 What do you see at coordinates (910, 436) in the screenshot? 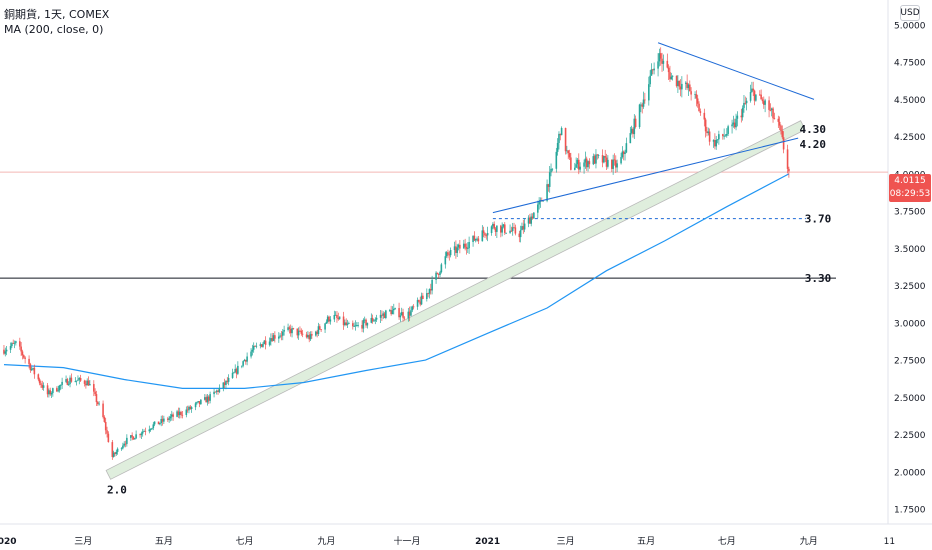
I see `y-tick-label: 2.2500` at bounding box center [910, 436].